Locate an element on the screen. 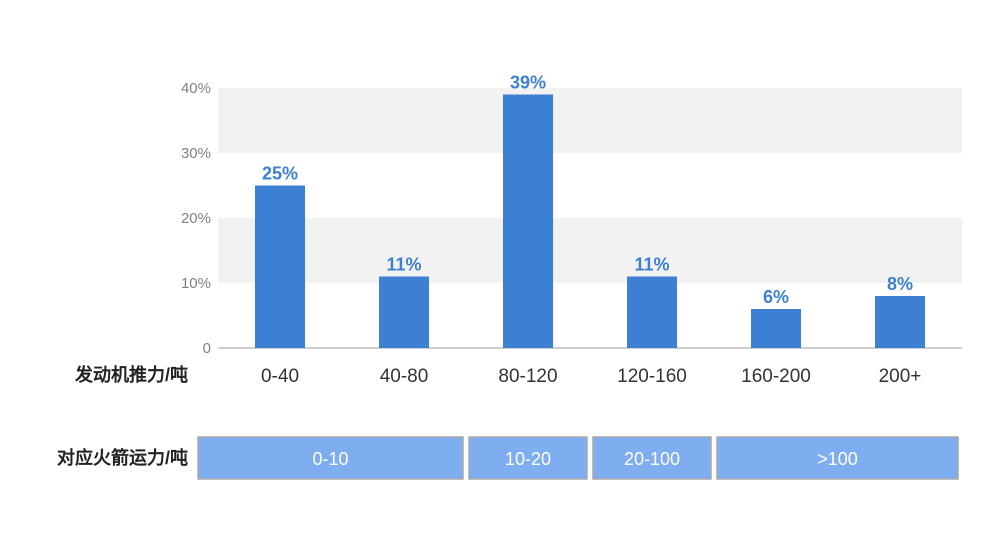  x-tick-label: 40-80 is located at coordinates (404, 376).